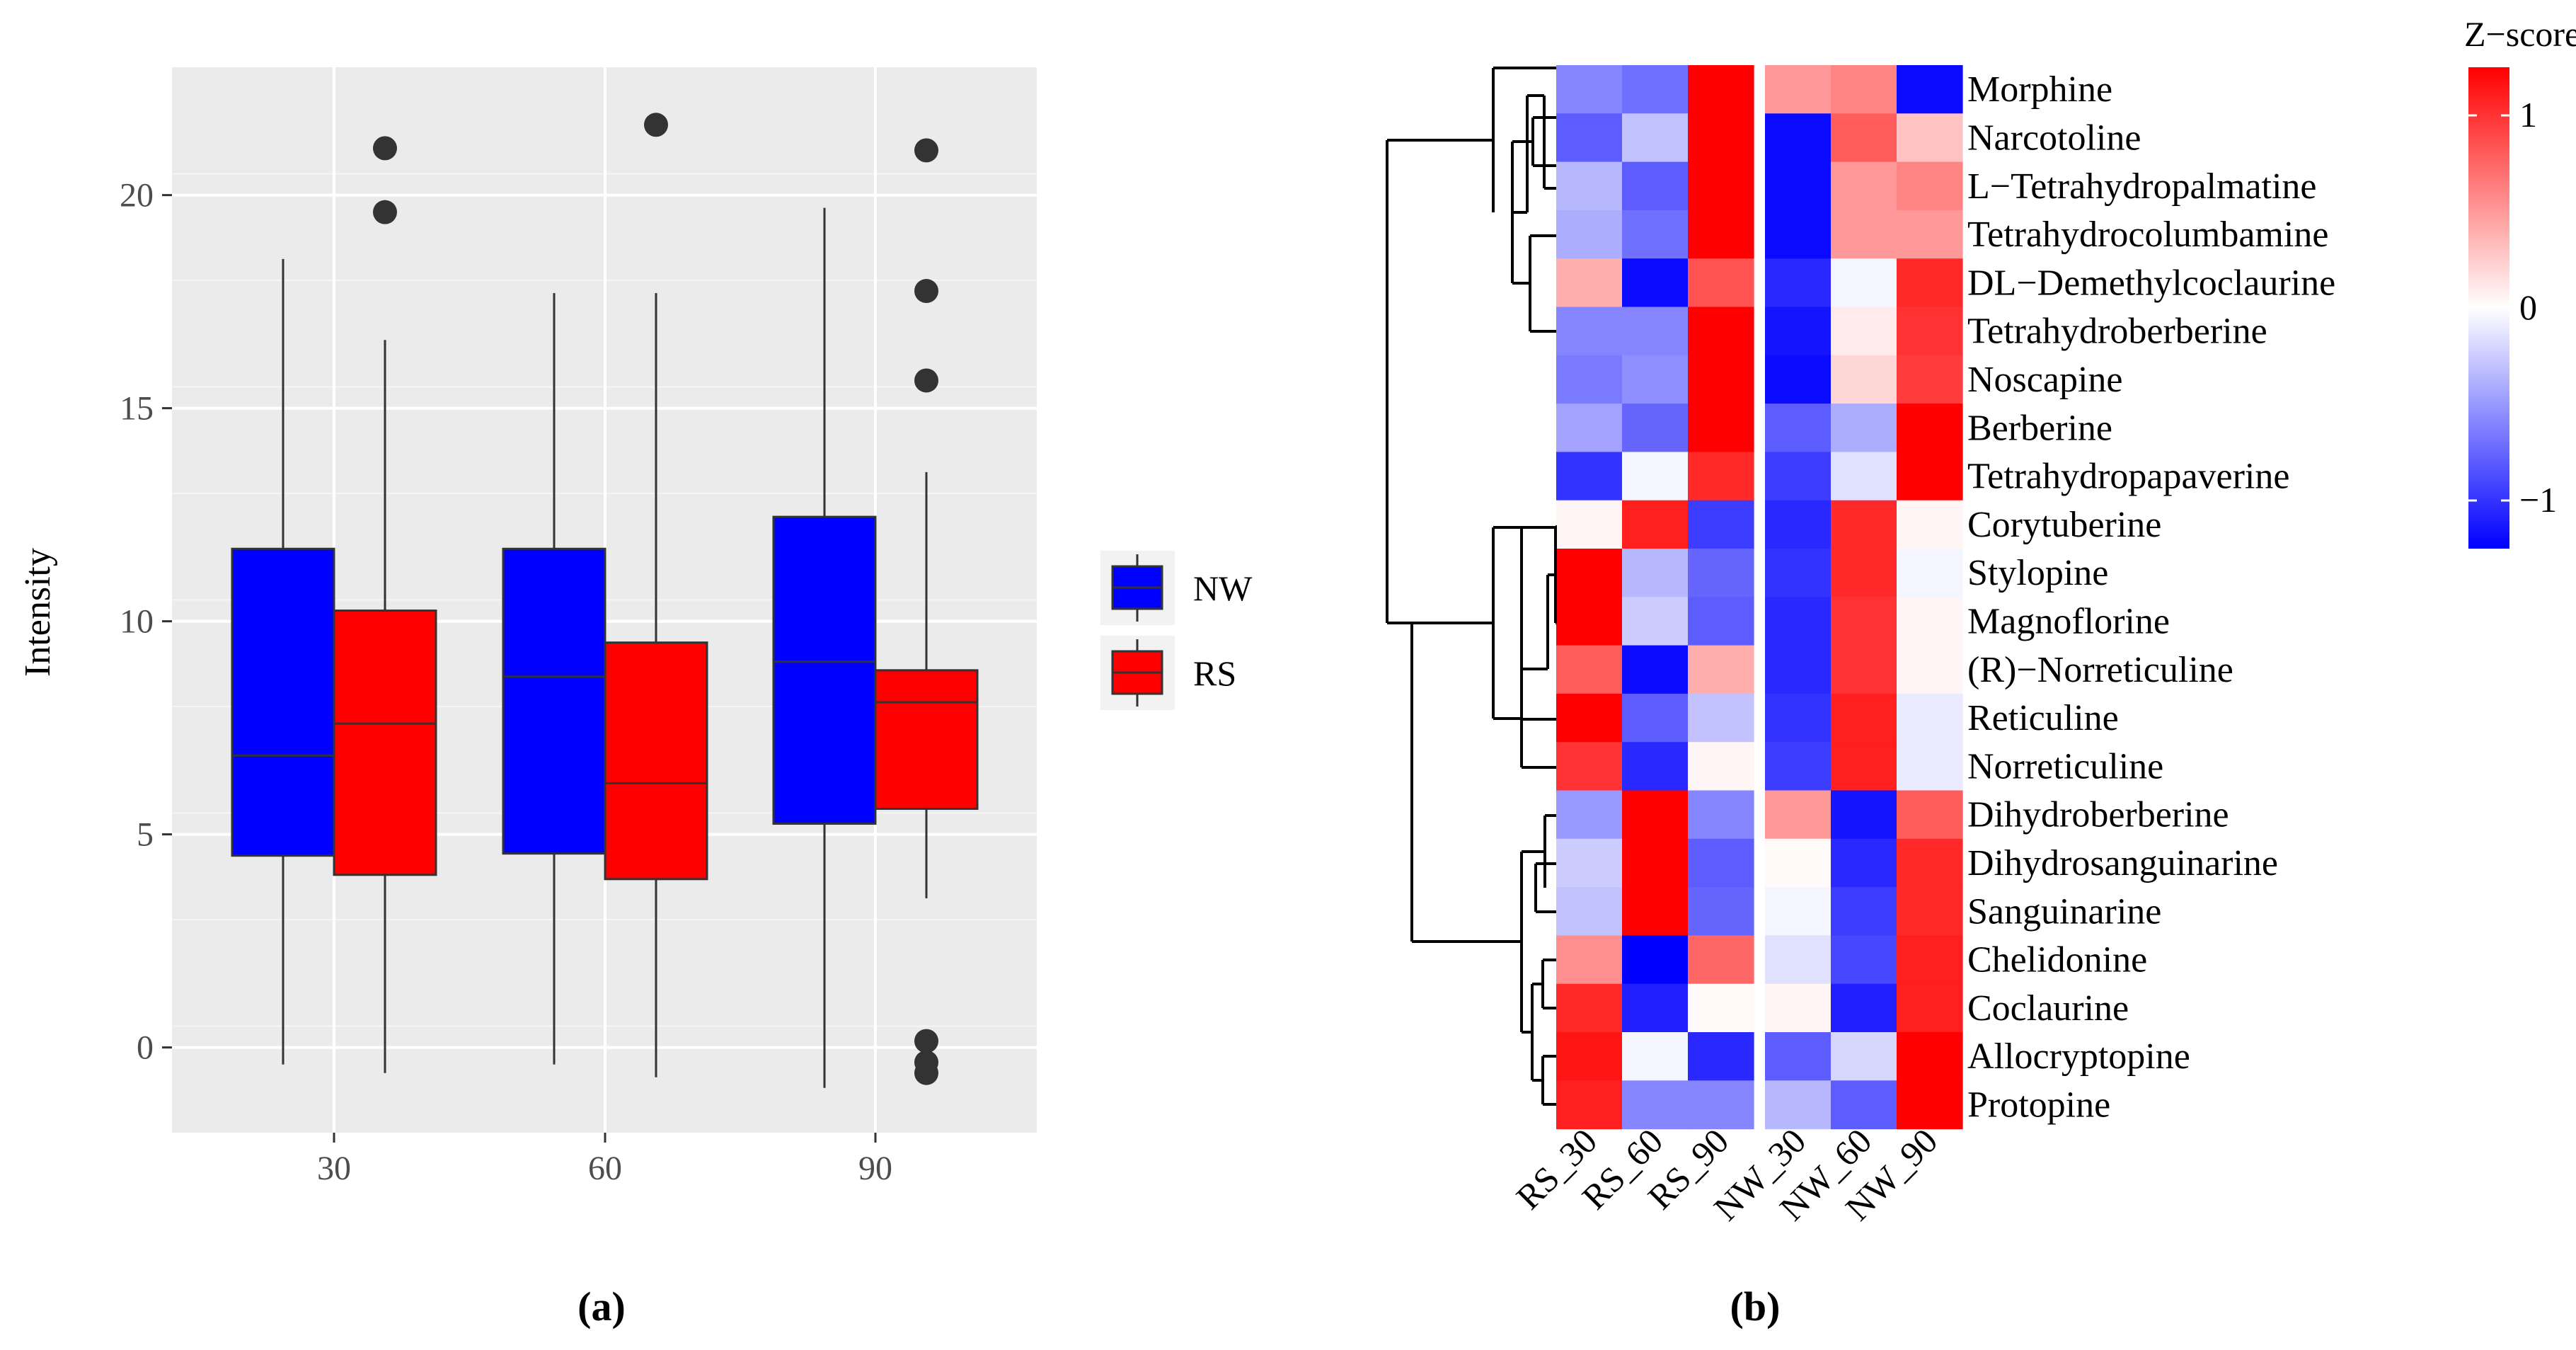 This screenshot has height=1350, width=2576. Describe the element at coordinates (2147, 234) in the screenshot. I see `row-label: Tetrahydrocolumbamine` at that location.